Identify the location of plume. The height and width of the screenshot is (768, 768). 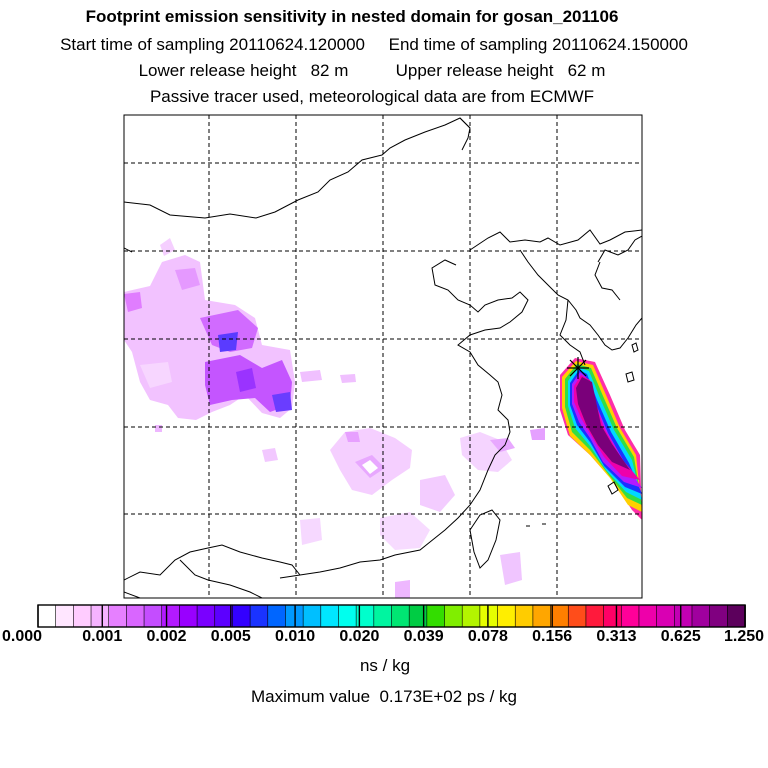
(601, 439).